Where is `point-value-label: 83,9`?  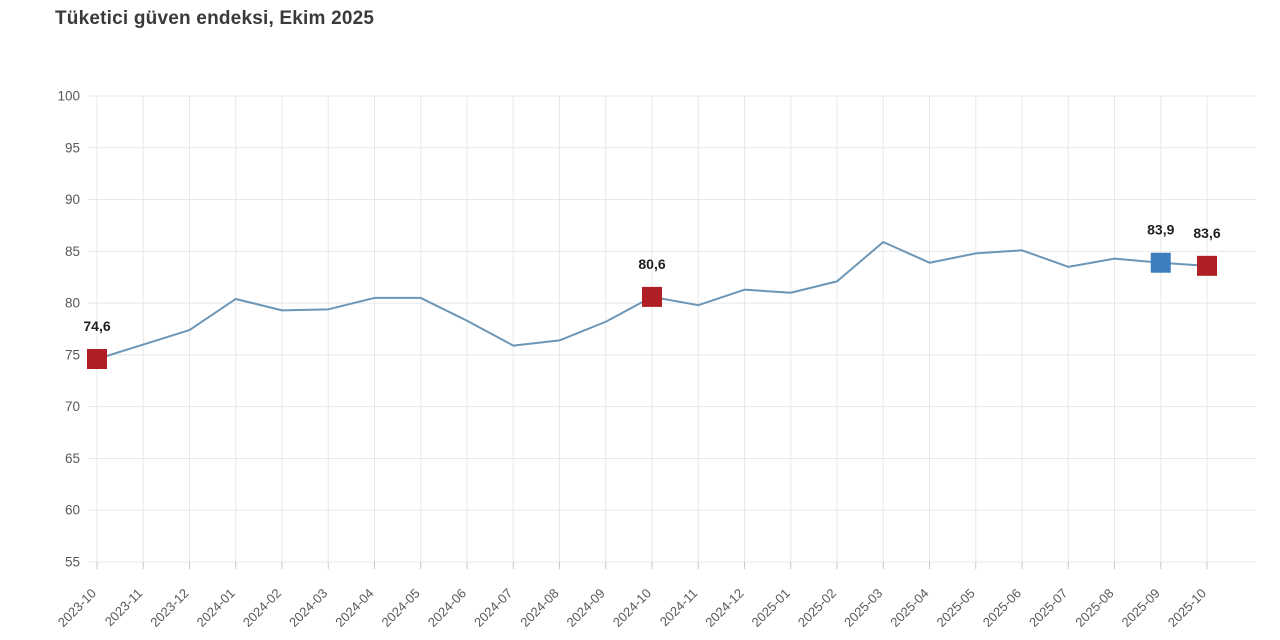
point-value-label: 83,9 is located at coordinates (1160, 230).